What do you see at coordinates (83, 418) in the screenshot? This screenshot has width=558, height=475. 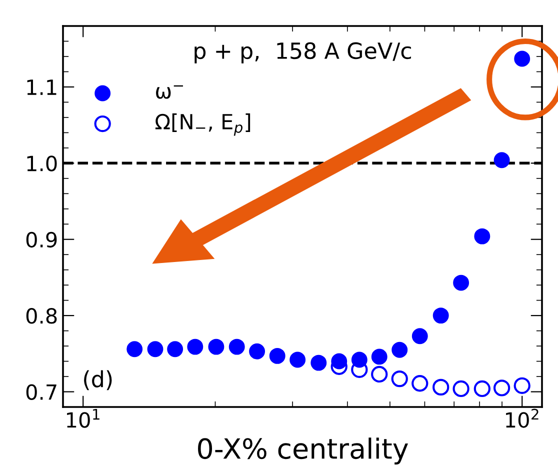 I see `x-tick-label: 10$^{1}$` at bounding box center [83, 418].